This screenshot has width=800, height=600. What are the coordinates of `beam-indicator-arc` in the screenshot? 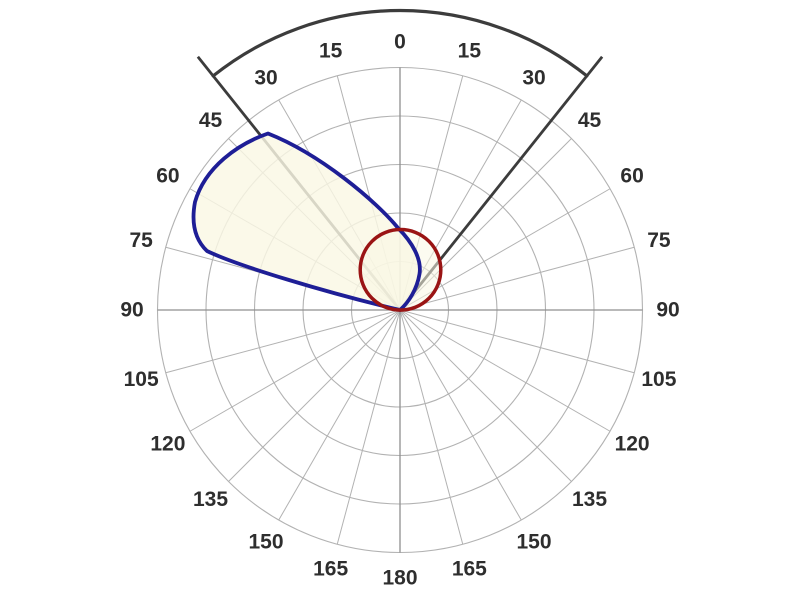 It's located at (400, 43).